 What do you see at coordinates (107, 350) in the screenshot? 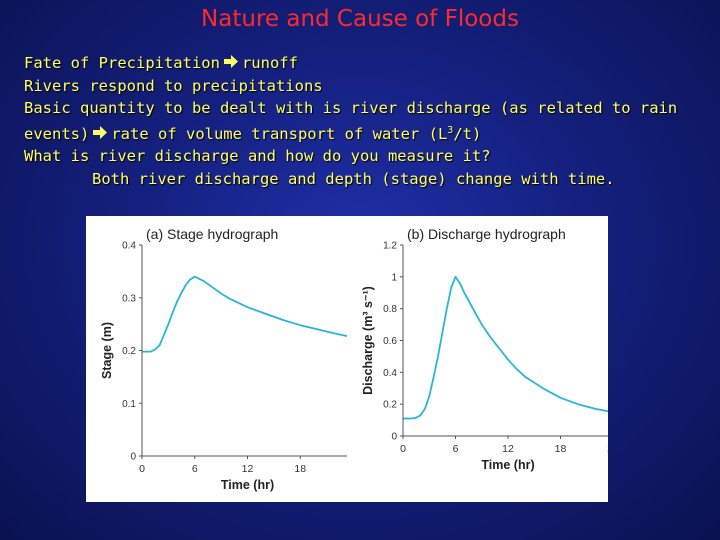
I see `y-axis-label: Stage (m)` at bounding box center [107, 350].